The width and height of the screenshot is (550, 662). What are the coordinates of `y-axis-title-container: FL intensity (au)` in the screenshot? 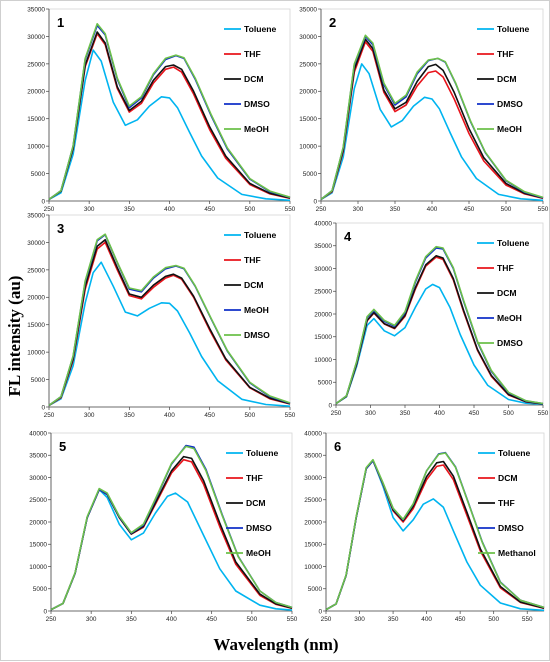 It's located at (15, 336).